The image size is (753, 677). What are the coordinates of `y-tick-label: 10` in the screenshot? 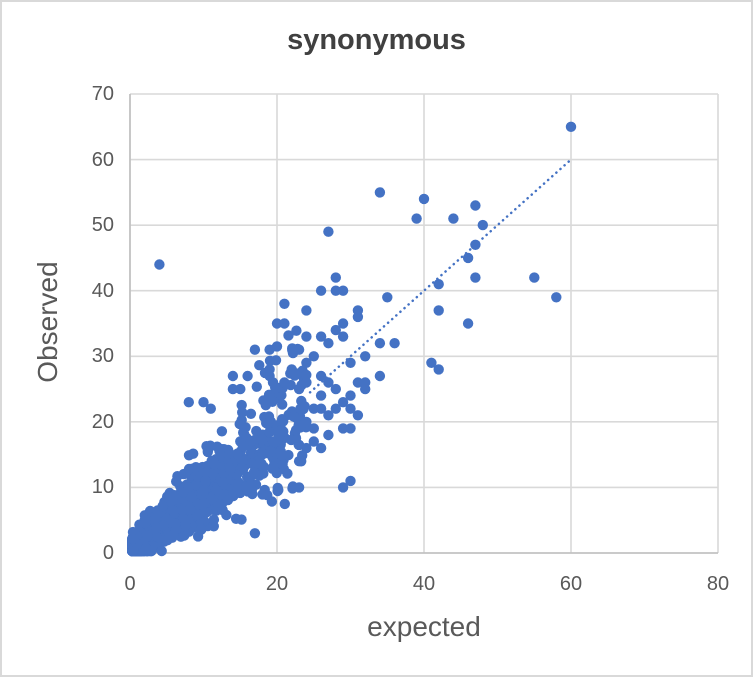 It's located at (102, 487).